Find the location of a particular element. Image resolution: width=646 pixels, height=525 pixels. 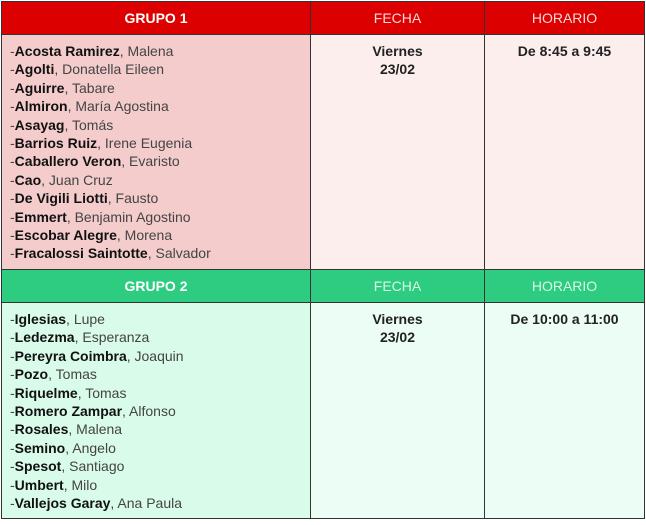

student-item: -Almiron, María Agostina is located at coordinates (89, 106).